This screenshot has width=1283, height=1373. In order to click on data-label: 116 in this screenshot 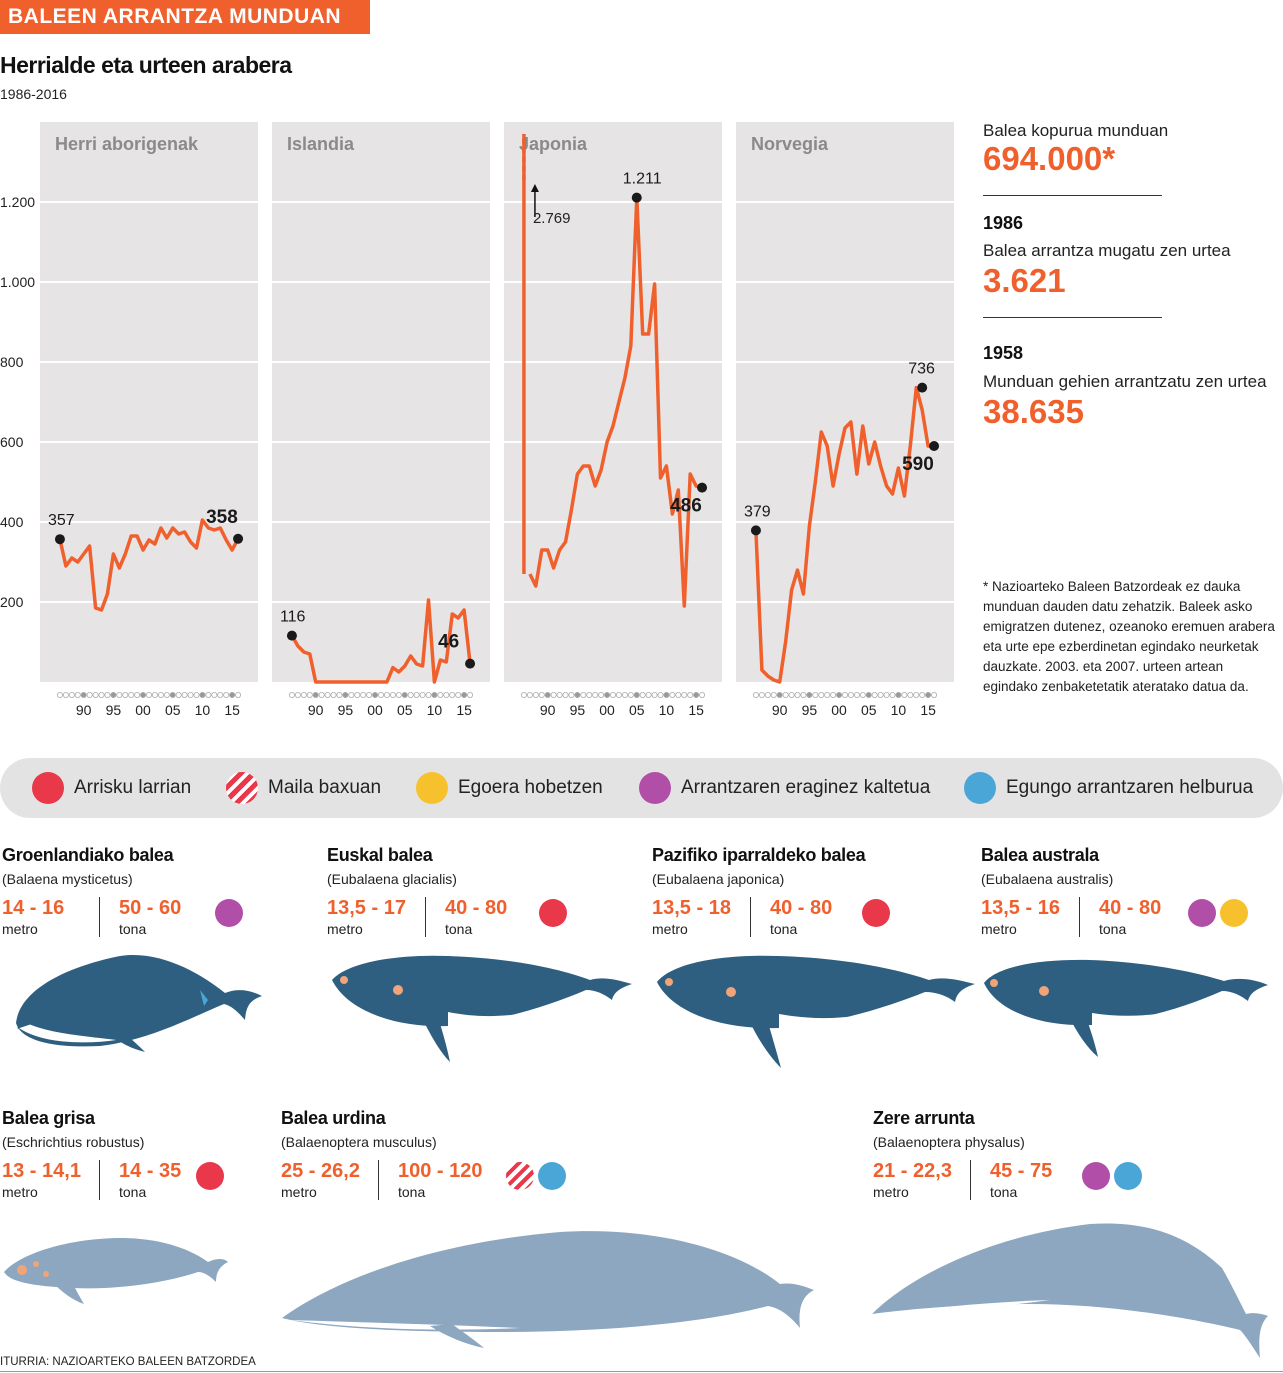, I will do `click(293, 617)`.